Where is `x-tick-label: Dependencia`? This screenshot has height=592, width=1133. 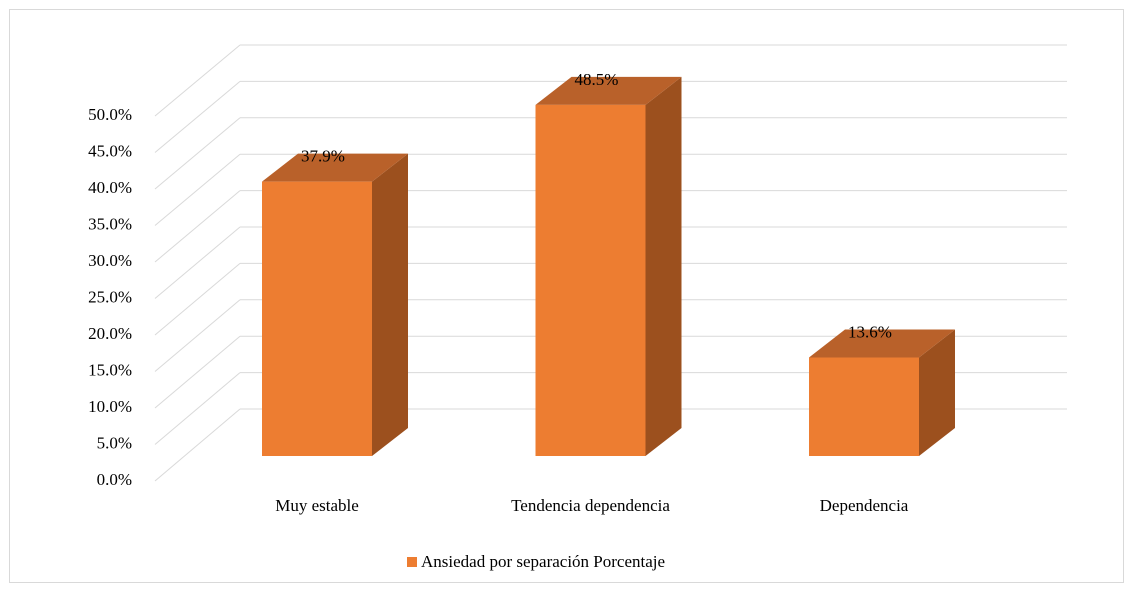
x-tick-label: Dependencia is located at coordinates (864, 505).